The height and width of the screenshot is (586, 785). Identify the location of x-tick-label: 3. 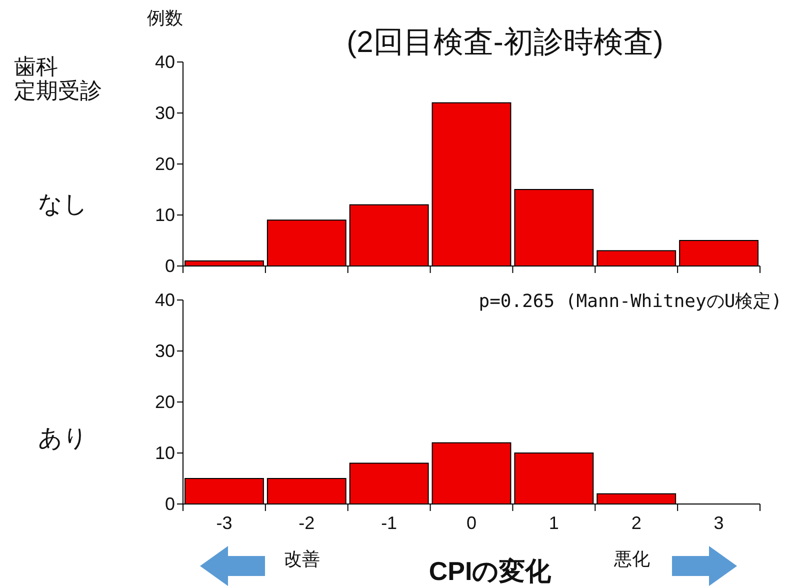
(719, 523).